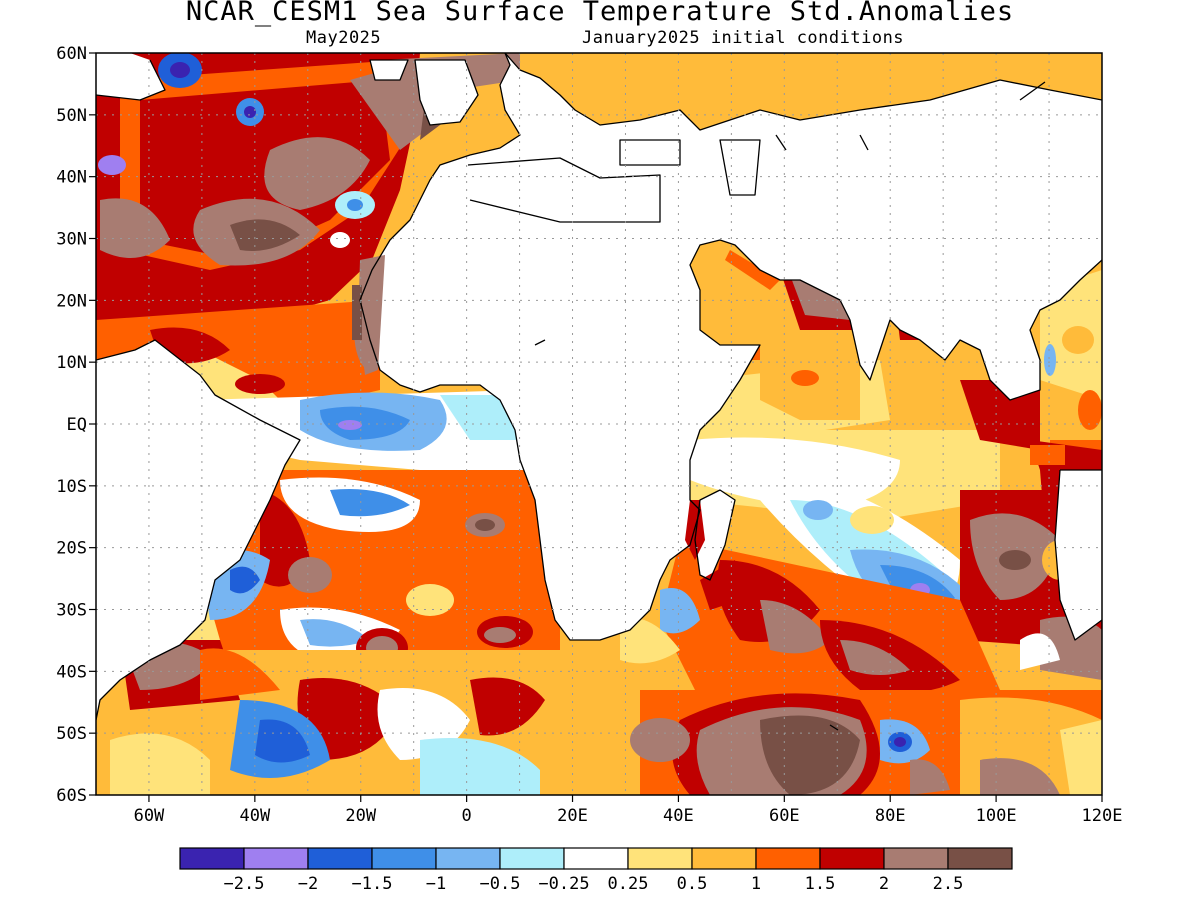  I want to click on lat-label: 40S, so click(71, 672).